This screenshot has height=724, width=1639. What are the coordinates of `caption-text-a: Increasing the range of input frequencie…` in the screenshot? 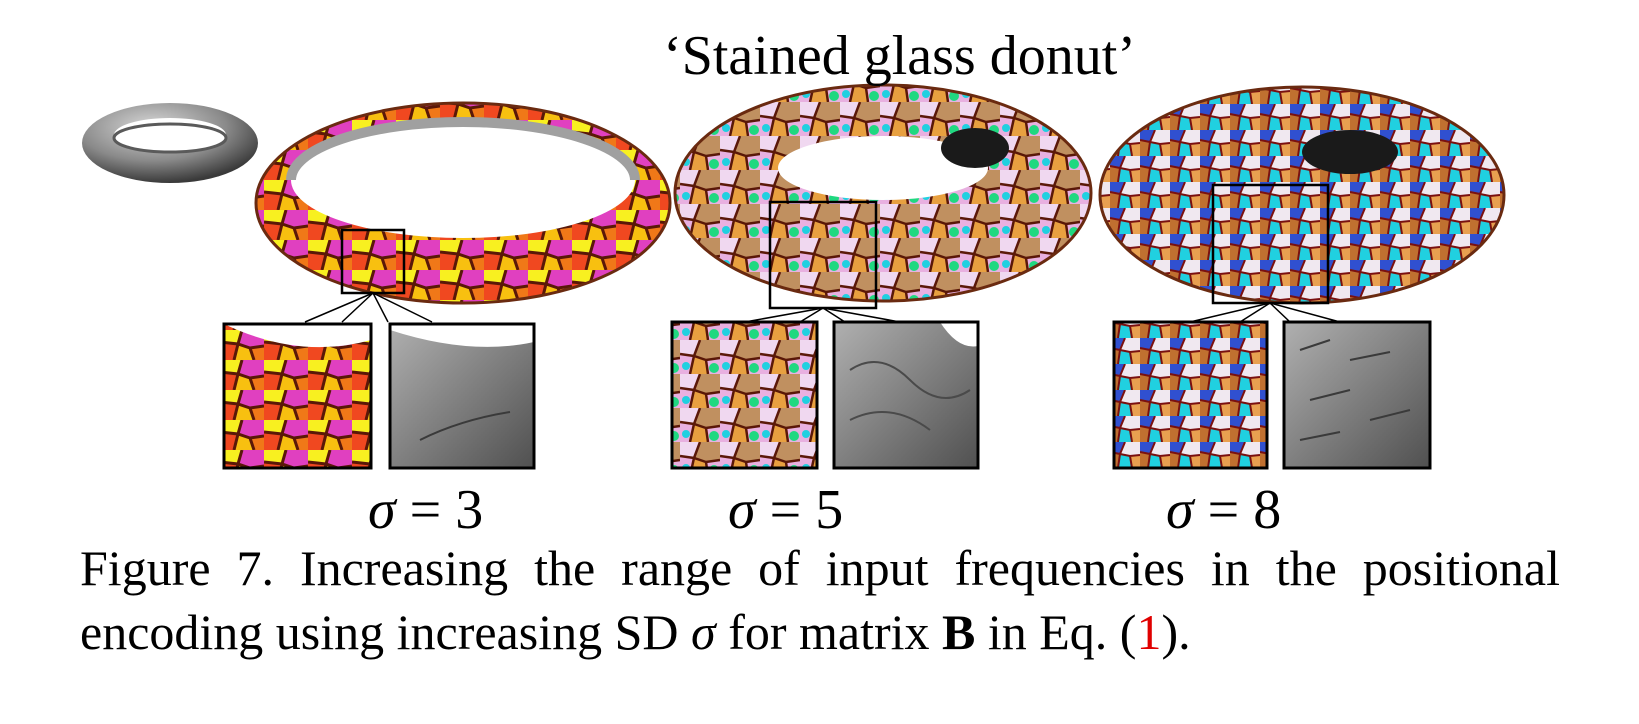 It's located at (820, 600).